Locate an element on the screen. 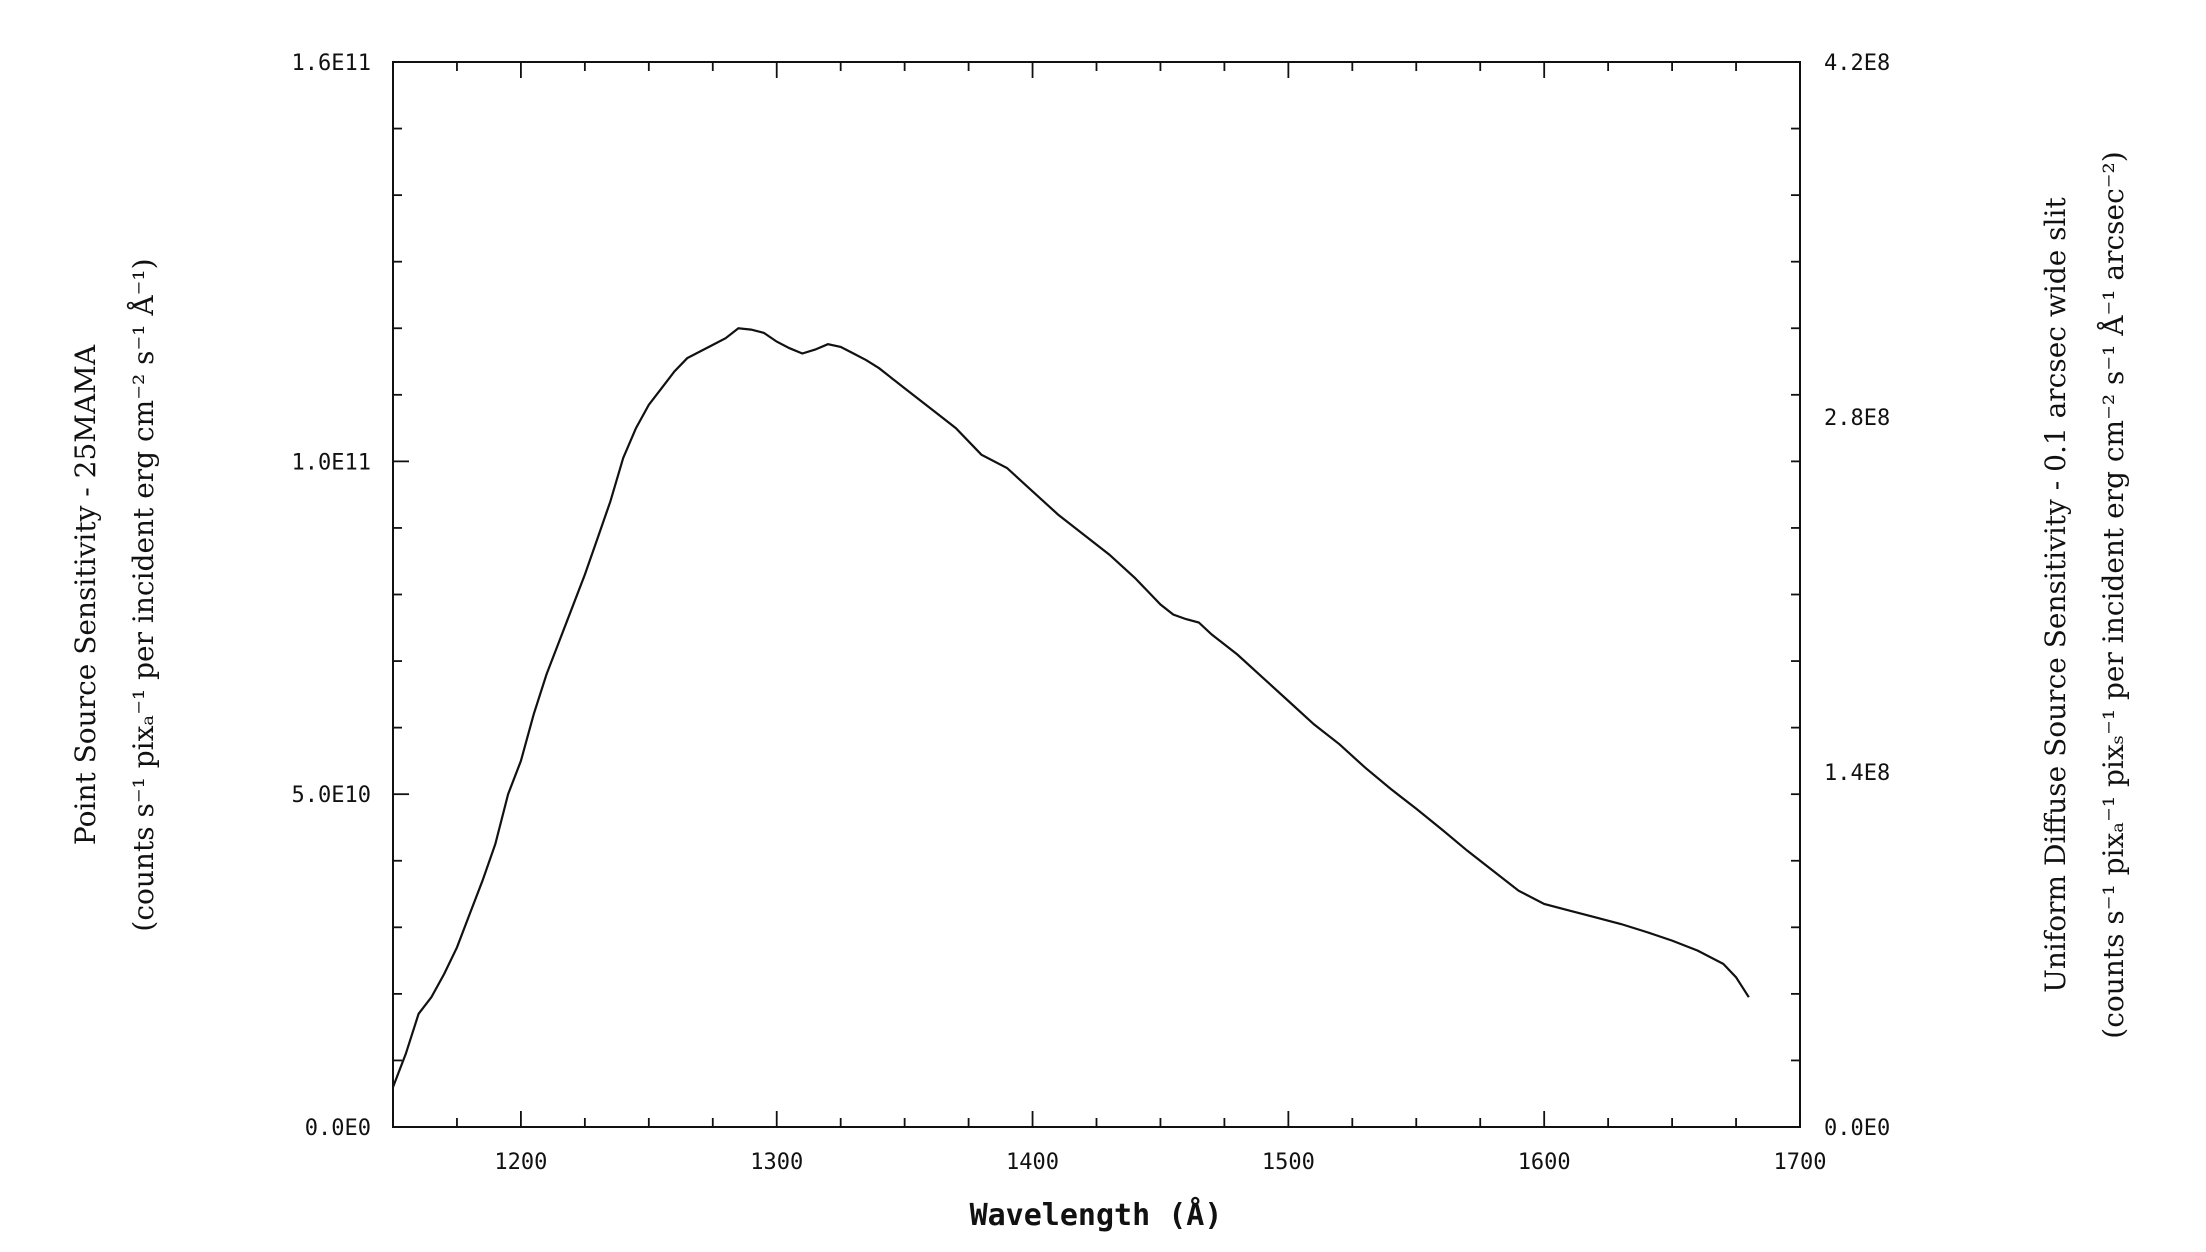 Image resolution: width=2206 pixels, height=1252 pixels. y-tick-label: 1.0E11 is located at coordinates (331, 462).